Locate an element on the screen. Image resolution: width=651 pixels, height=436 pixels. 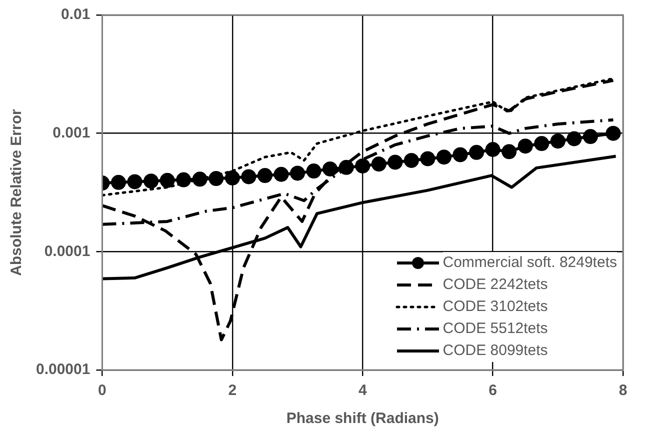
x-tick-label: 6 is located at coordinates (492, 391).